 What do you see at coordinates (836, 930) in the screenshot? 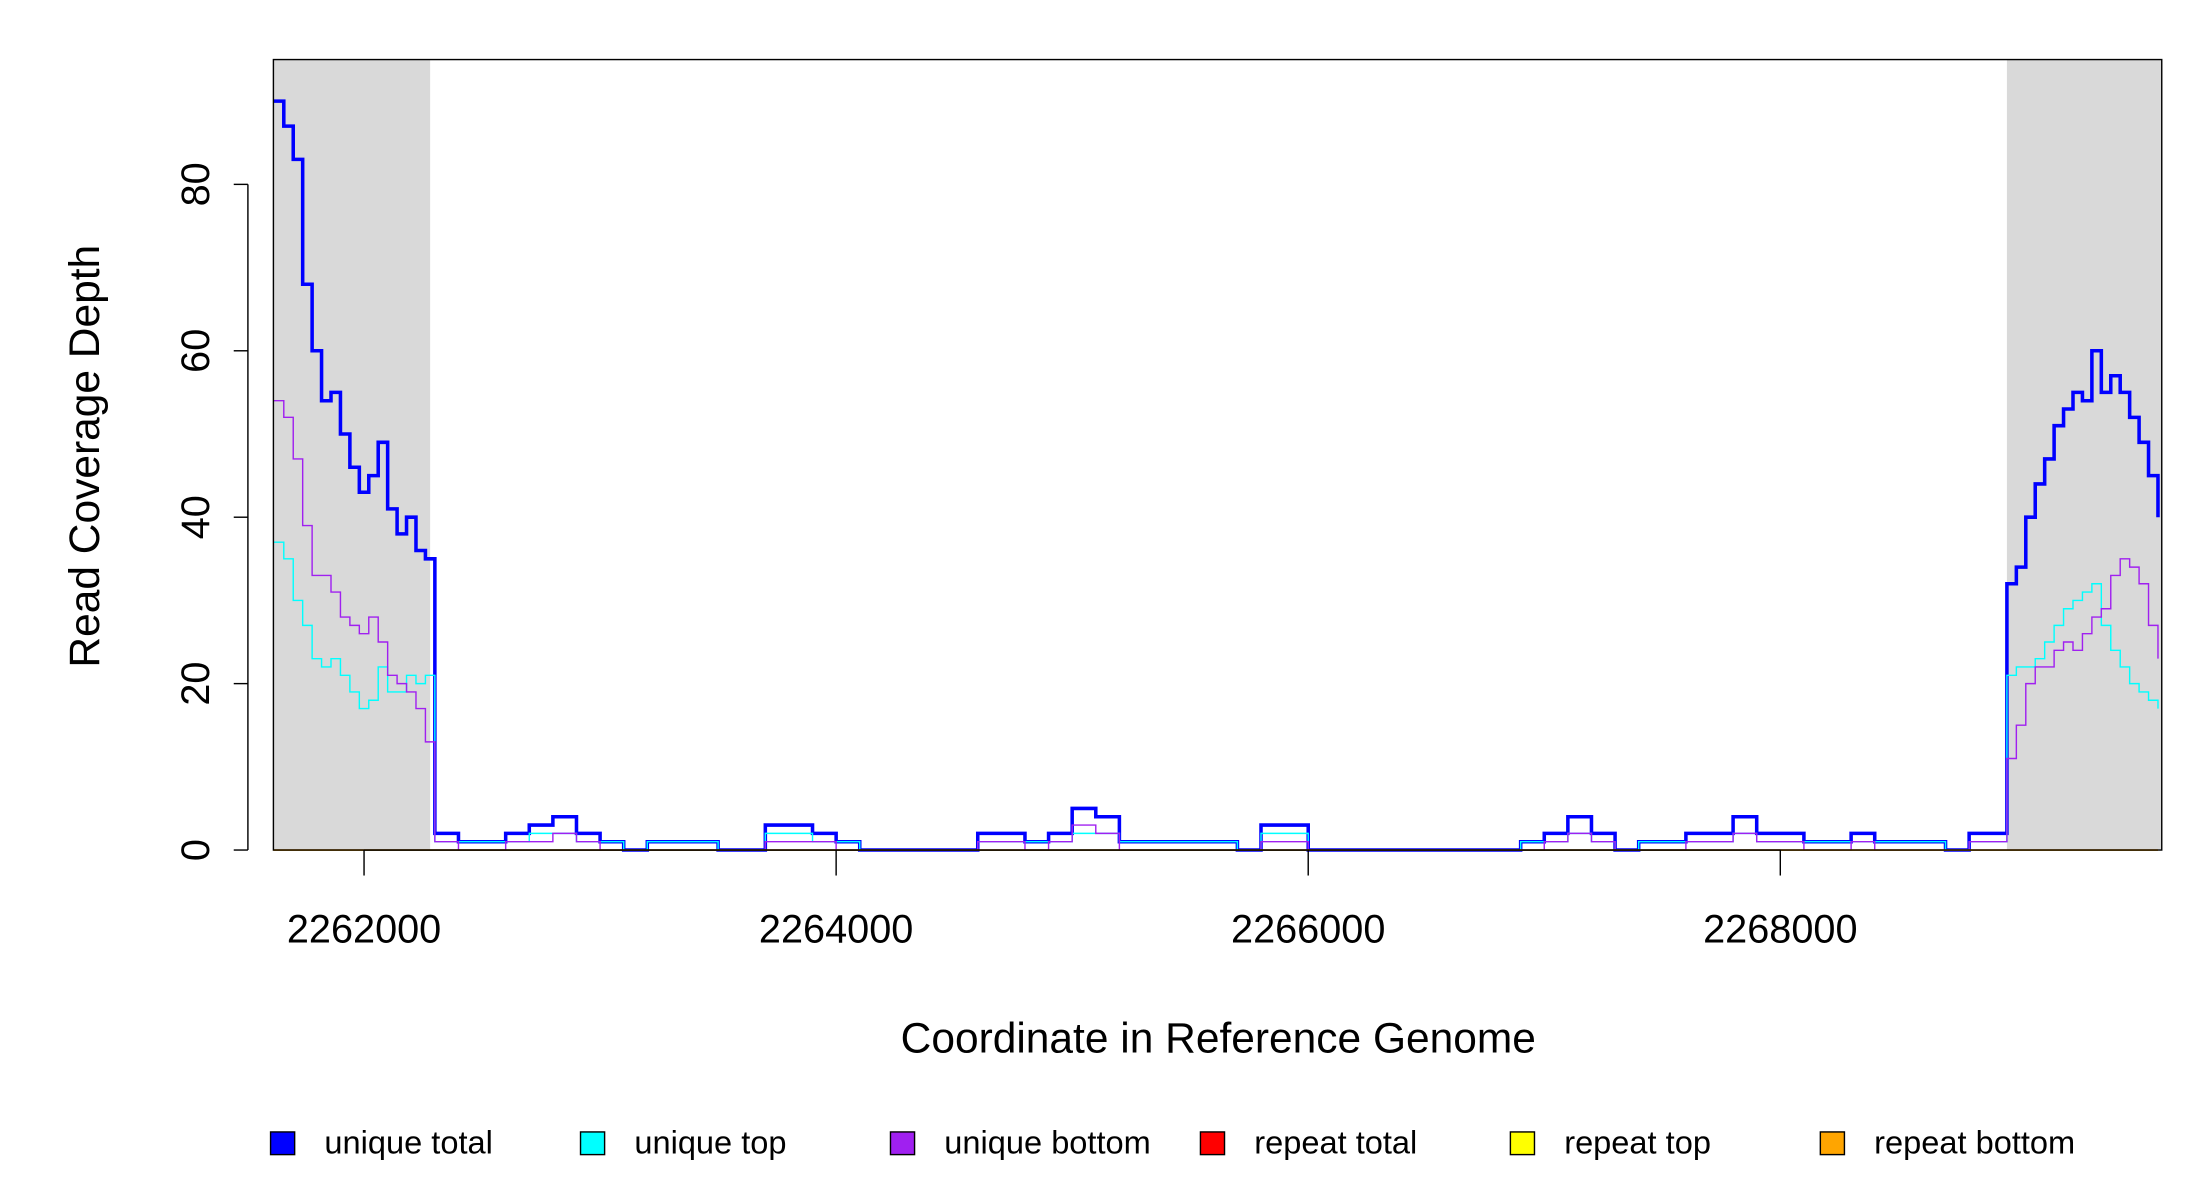
I see `x-tick-label: 2264000` at bounding box center [836, 930].